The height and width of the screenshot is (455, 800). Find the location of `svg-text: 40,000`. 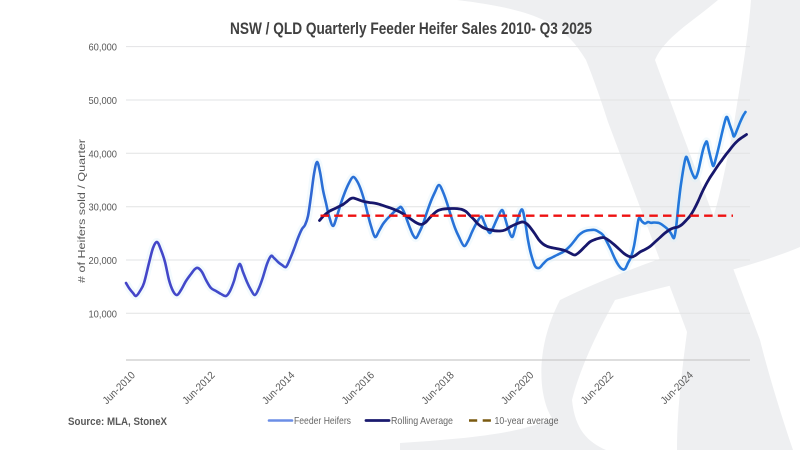

svg-text: 40,000 is located at coordinates (103, 154).